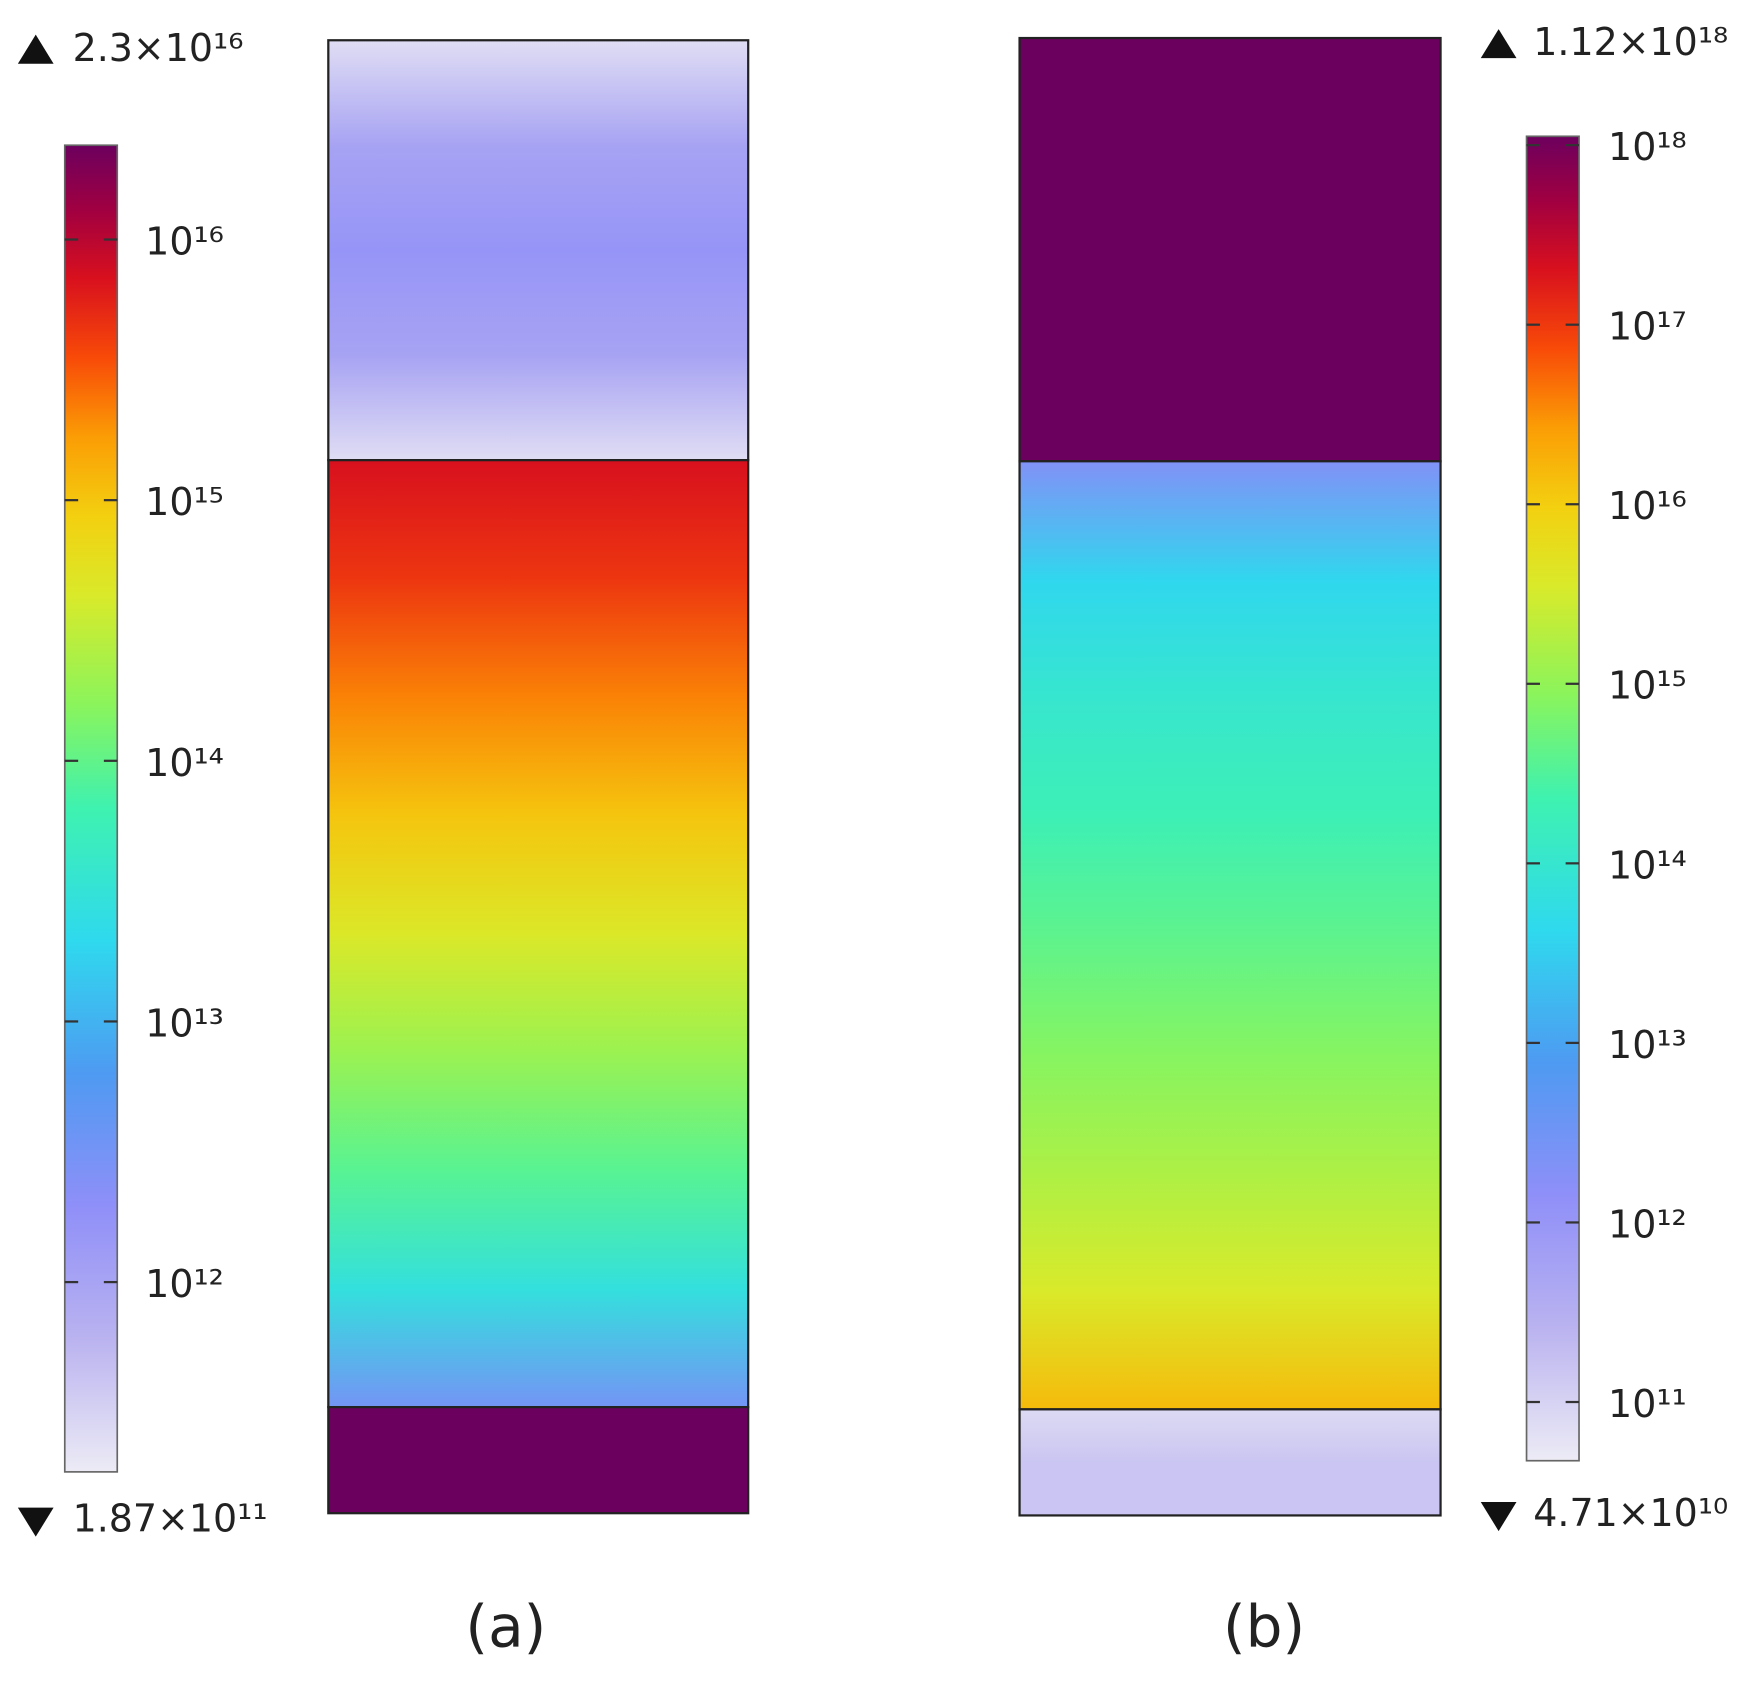  Describe the element at coordinates (1630, 42) in the screenshot. I see `max-label: 1.12×10¹⁸` at that location.